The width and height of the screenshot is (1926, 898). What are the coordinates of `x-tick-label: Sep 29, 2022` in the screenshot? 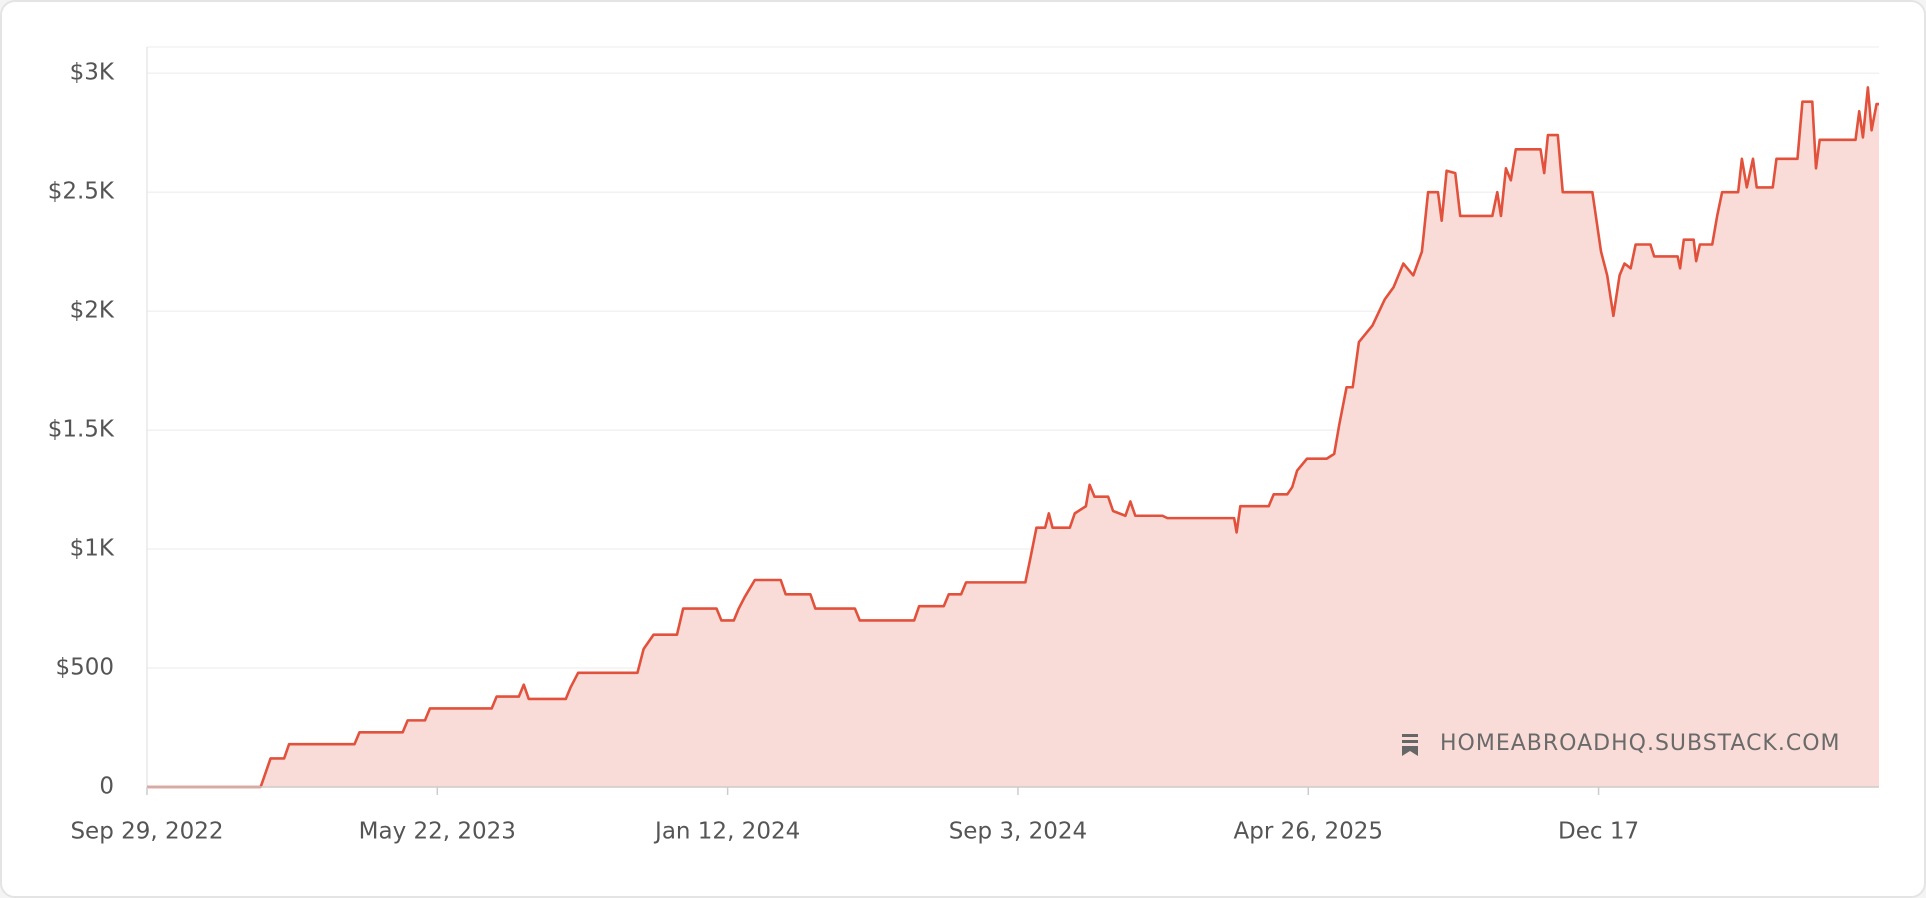 It's located at (146, 832).